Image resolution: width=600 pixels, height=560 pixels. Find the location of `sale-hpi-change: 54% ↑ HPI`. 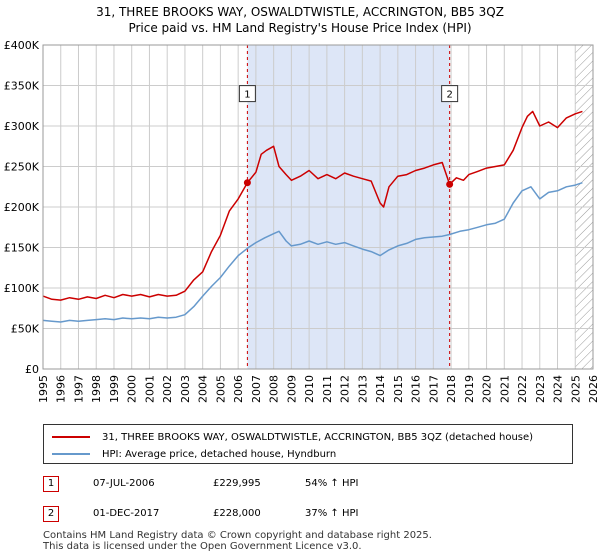

sale-hpi-change: 54% ↑ HPI is located at coordinates (332, 483).